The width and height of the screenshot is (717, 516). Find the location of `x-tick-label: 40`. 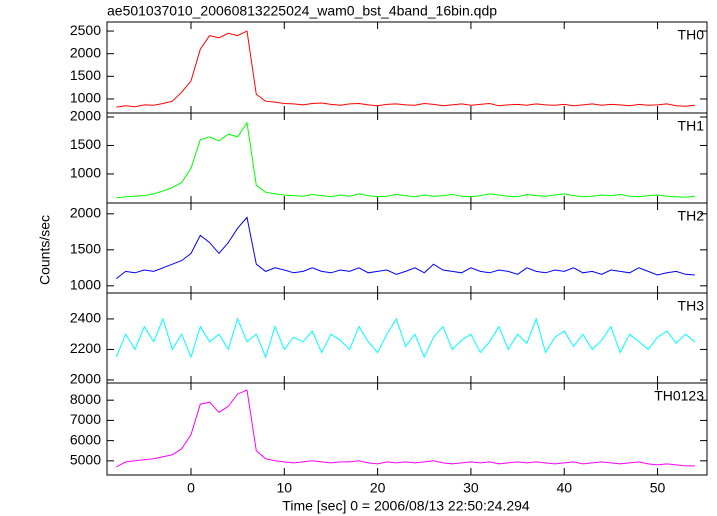

x-tick-label: 40 is located at coordinates (564, 488).